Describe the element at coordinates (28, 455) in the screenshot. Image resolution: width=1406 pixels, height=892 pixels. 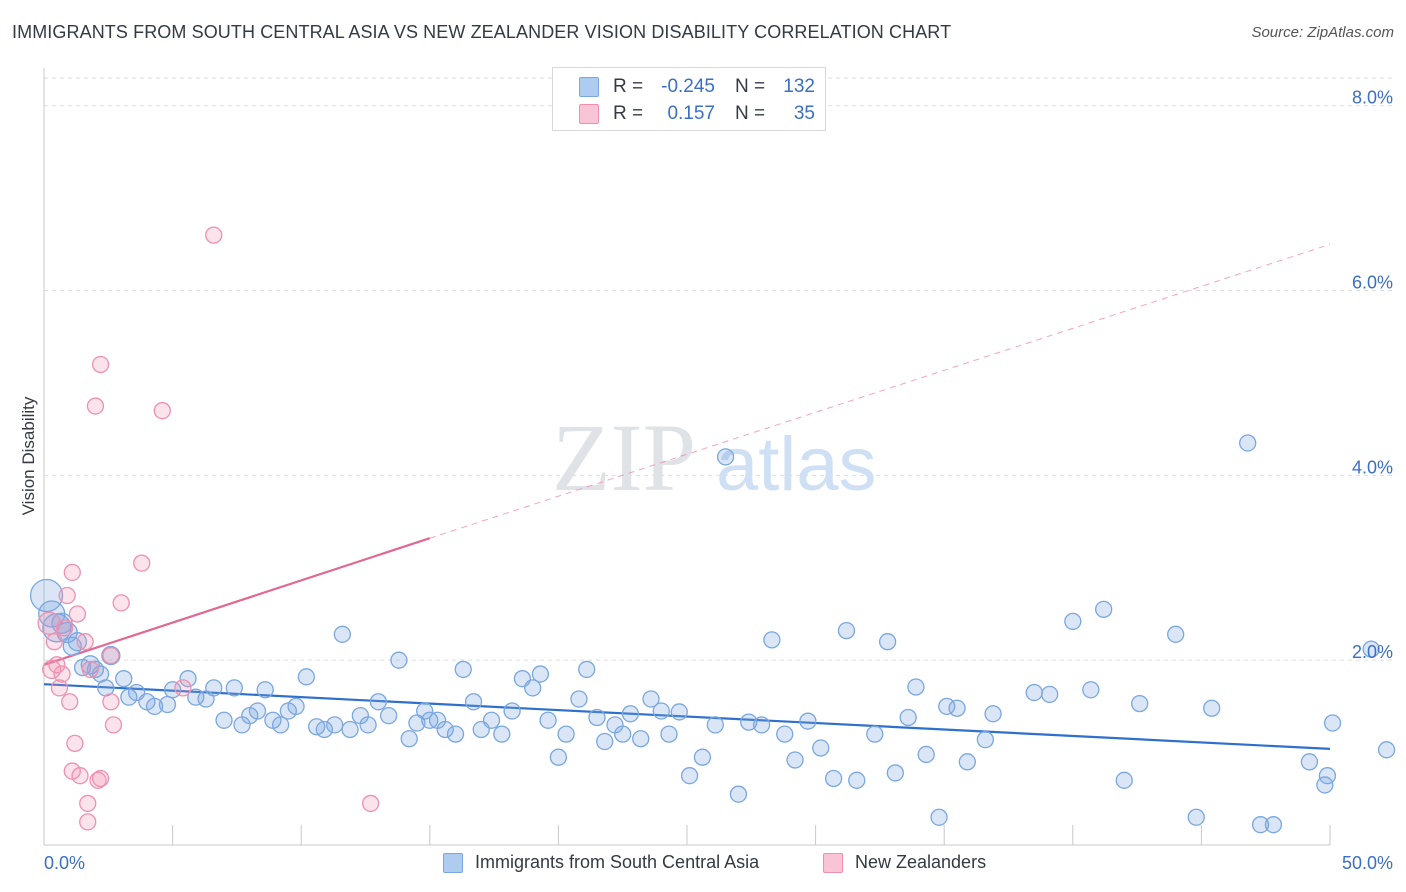
I see `y-axis-label: Vision Disability` at that location.